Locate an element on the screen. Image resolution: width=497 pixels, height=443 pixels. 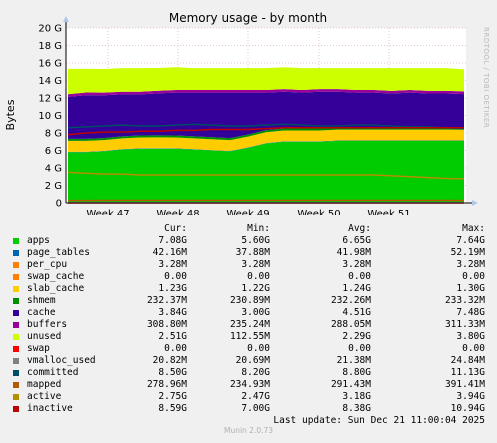
legend-row-cache: cache 3.84G 3.00G 4.51G 7.48G is located at coordinates (248, 313).